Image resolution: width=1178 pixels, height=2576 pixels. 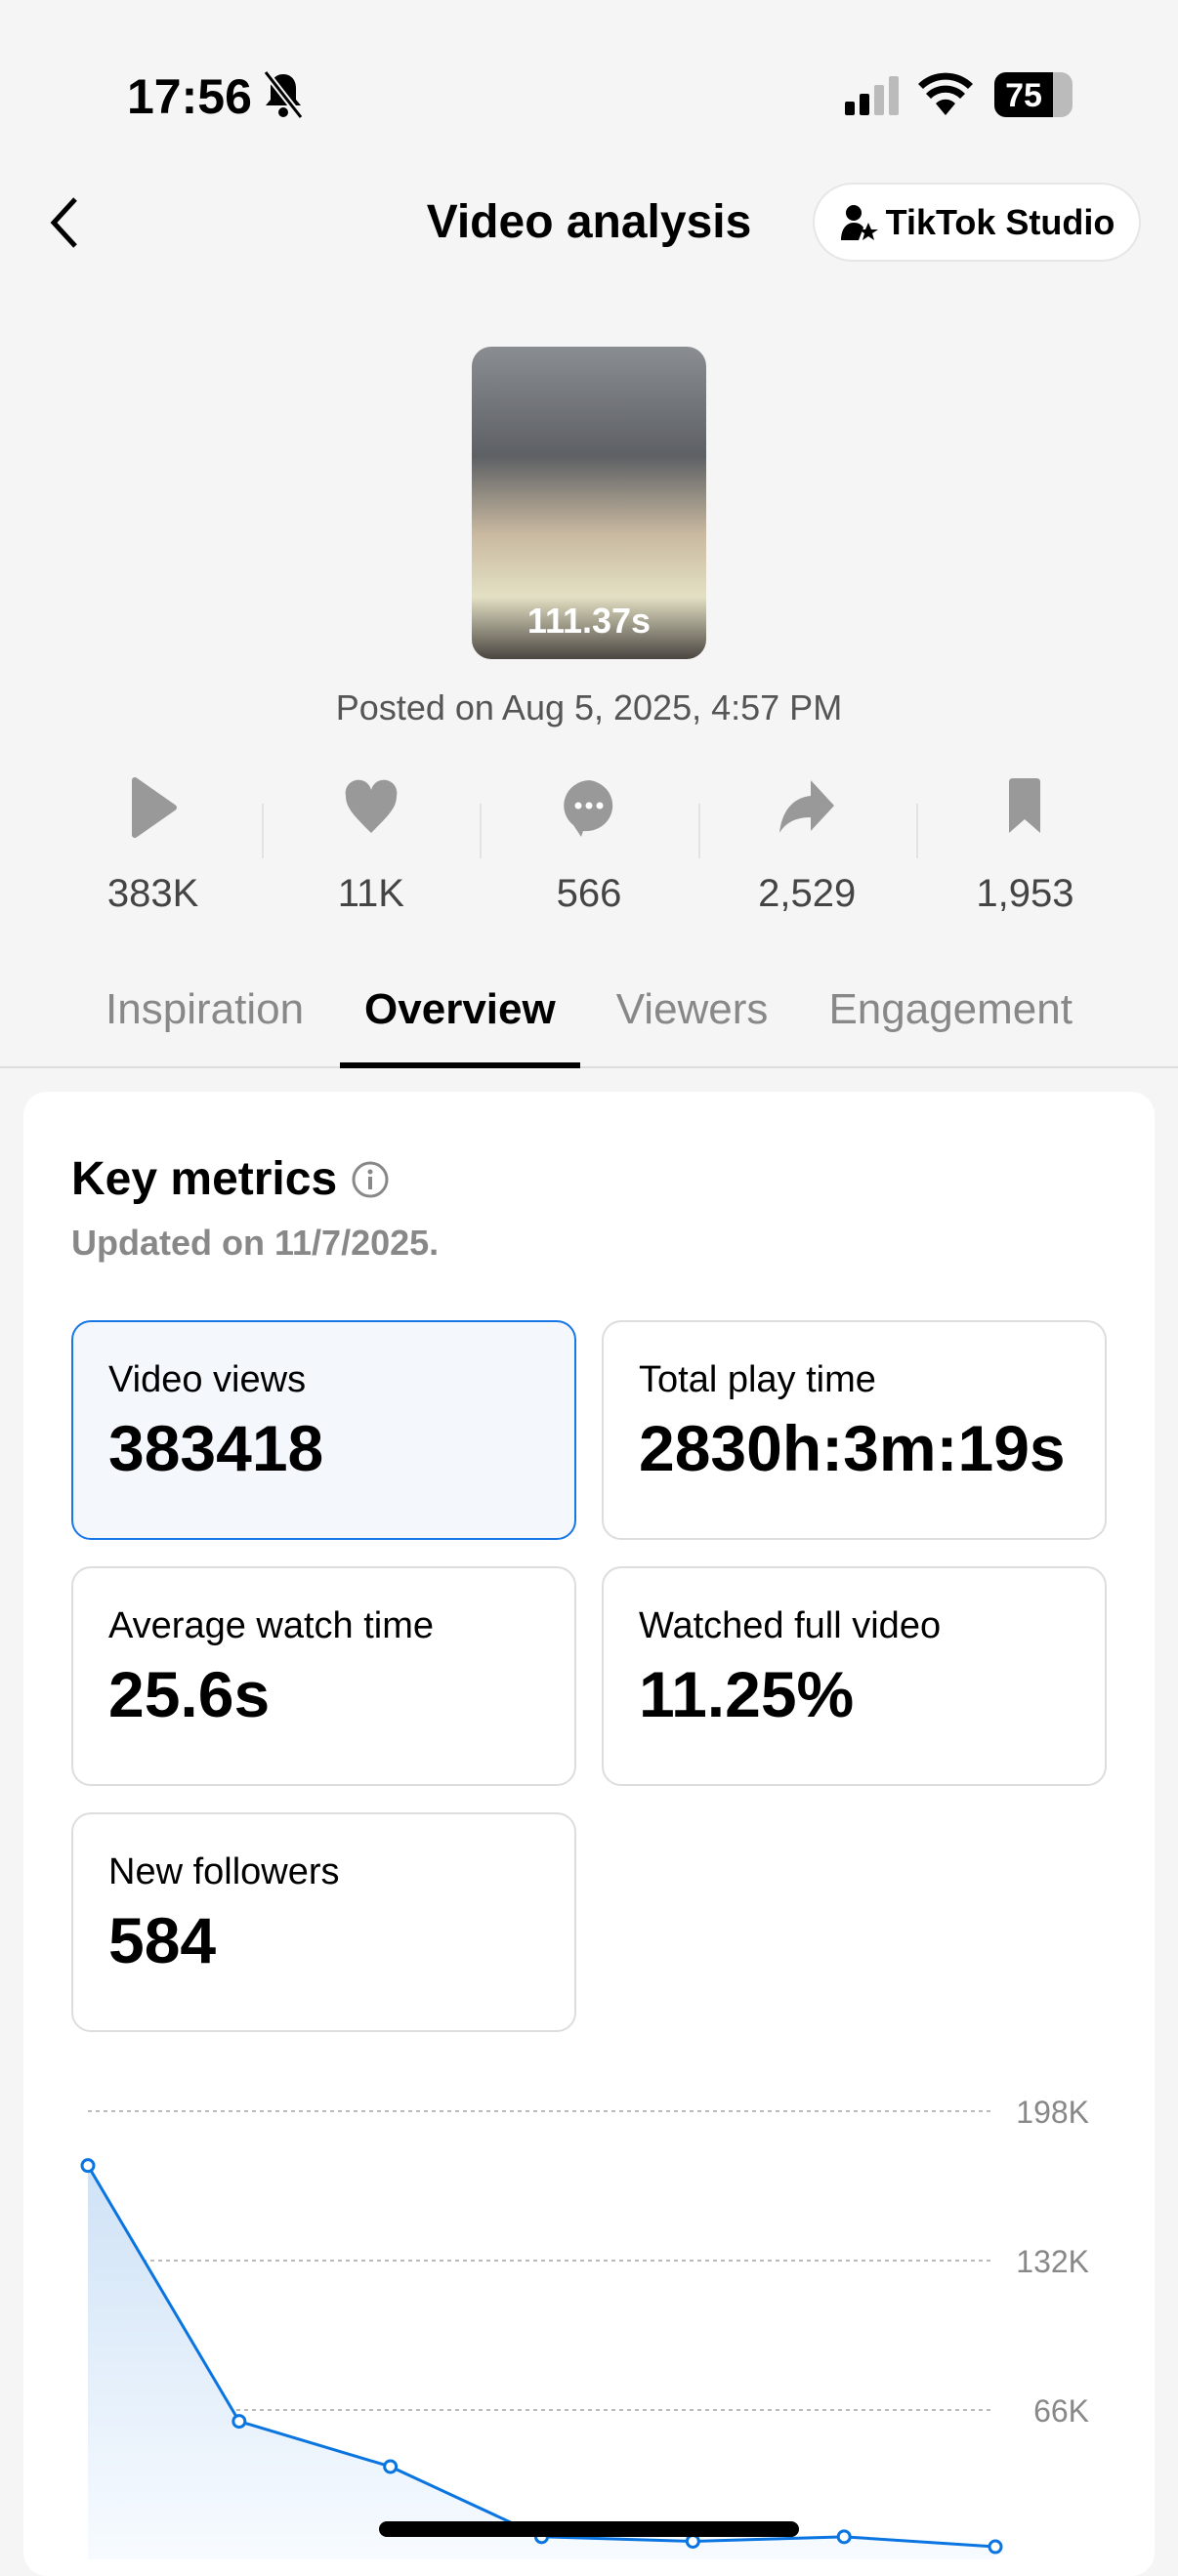 What do you see at coordinates (757, 1379) in the screenshot?
I see `metric-label: Total play time` at bounding box center [757, 1379].